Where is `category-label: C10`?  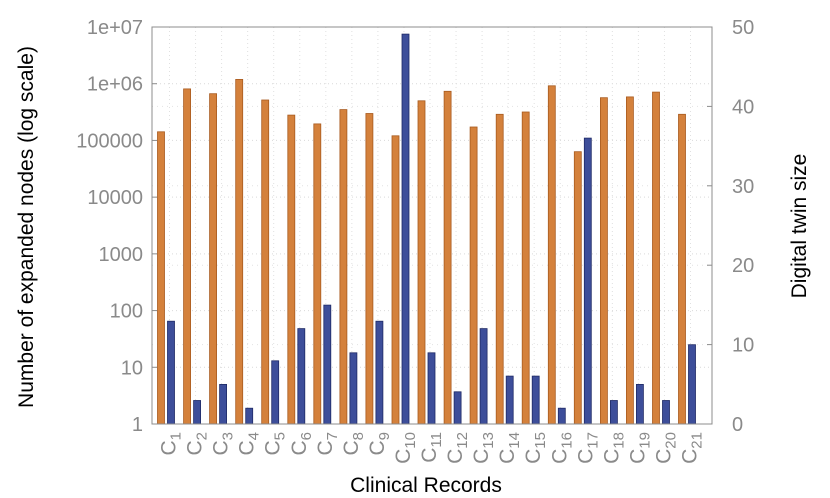
category-label: C10 is located at coordinates (405, 448).